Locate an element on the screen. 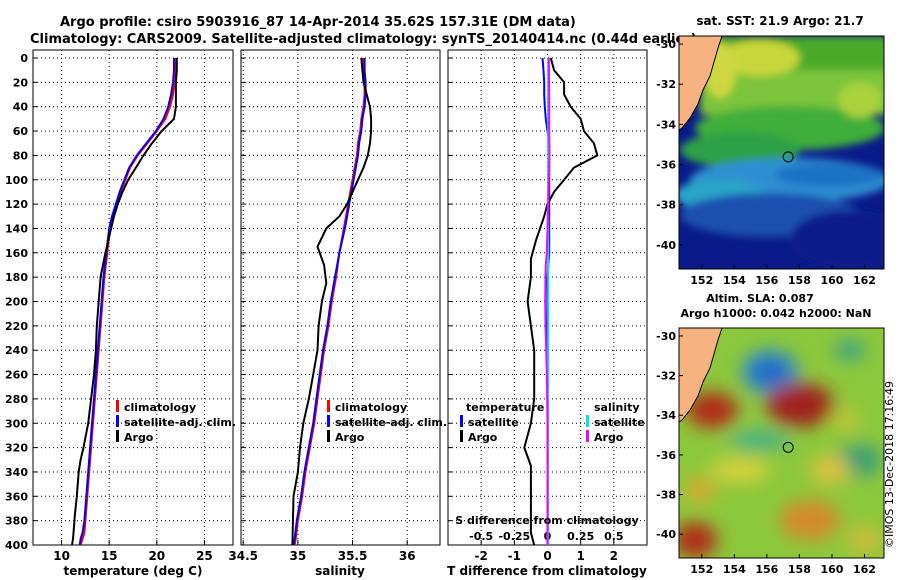 The height and width of the screenshot is (580, 900). y-tick-label: 160 is located at coordinates (16, 253).